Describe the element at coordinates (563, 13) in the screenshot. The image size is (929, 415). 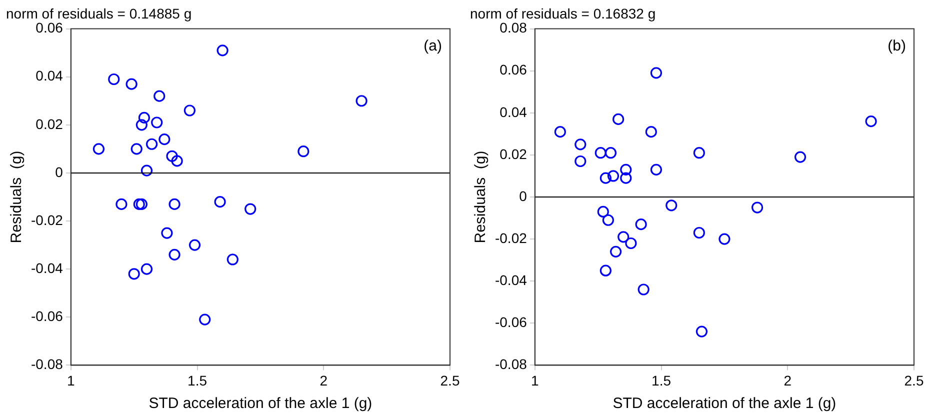
I see `chart-title: norm of residuals = 0.16832 g` at that location.